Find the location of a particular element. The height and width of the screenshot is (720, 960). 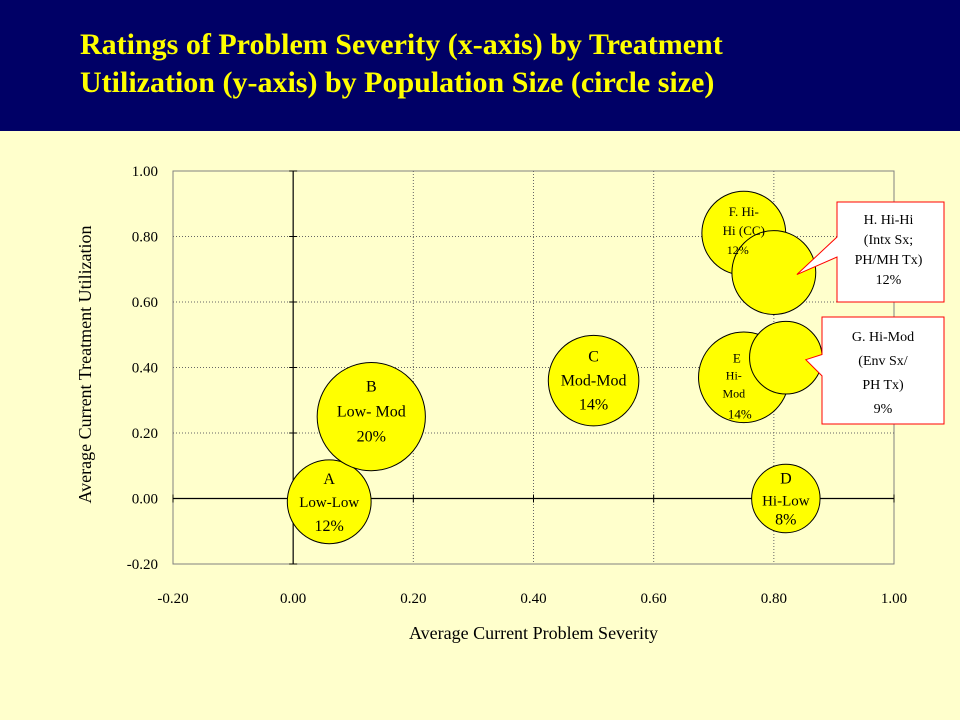

callout-g-text: G. Hi-Mod is located at coordinates (883, 337).